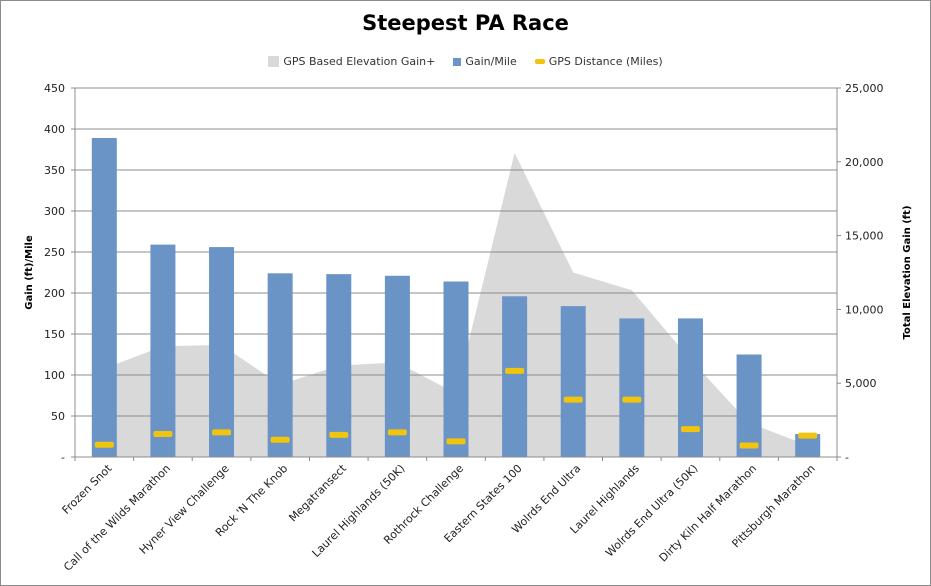 This screenshot has height=586, width=931. What do you see at coordinates (29, 272) in the screenshot?
I see `y-axis-title: Gain (ft)/Mile` at bounding box center [29, 272].